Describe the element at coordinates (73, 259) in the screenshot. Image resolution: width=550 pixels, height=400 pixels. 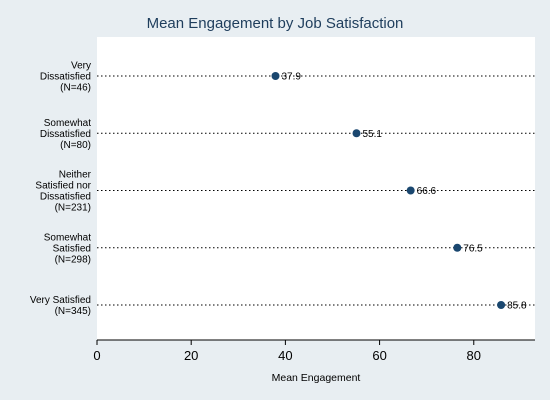
I see `category-label-line: (N=298)` at that location.